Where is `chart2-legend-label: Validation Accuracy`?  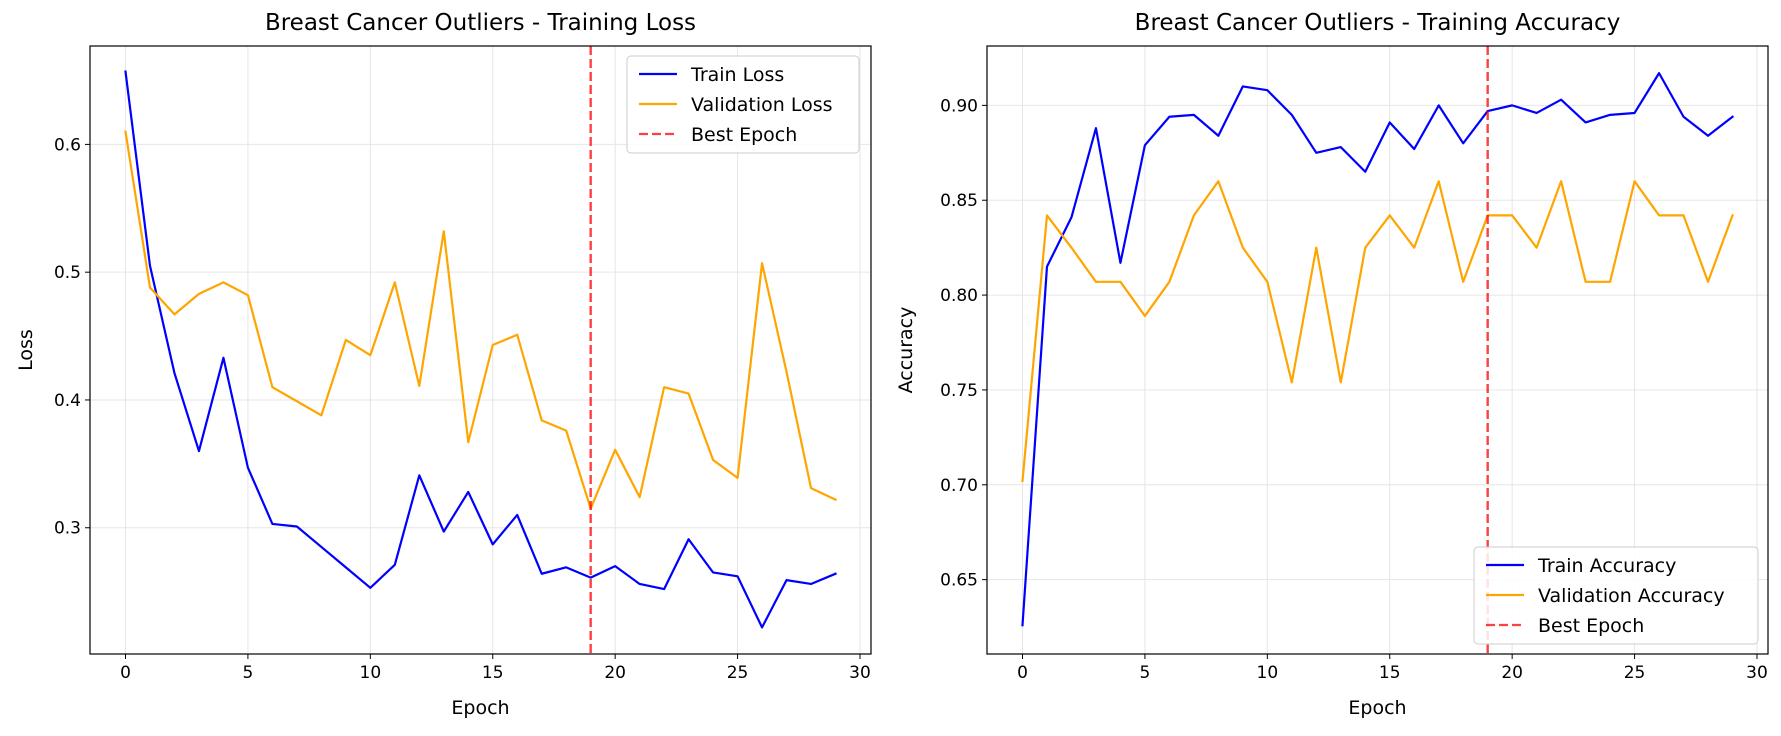 chart2-legend-label: Validation Accuracy is located at coordinates (1631, 596).